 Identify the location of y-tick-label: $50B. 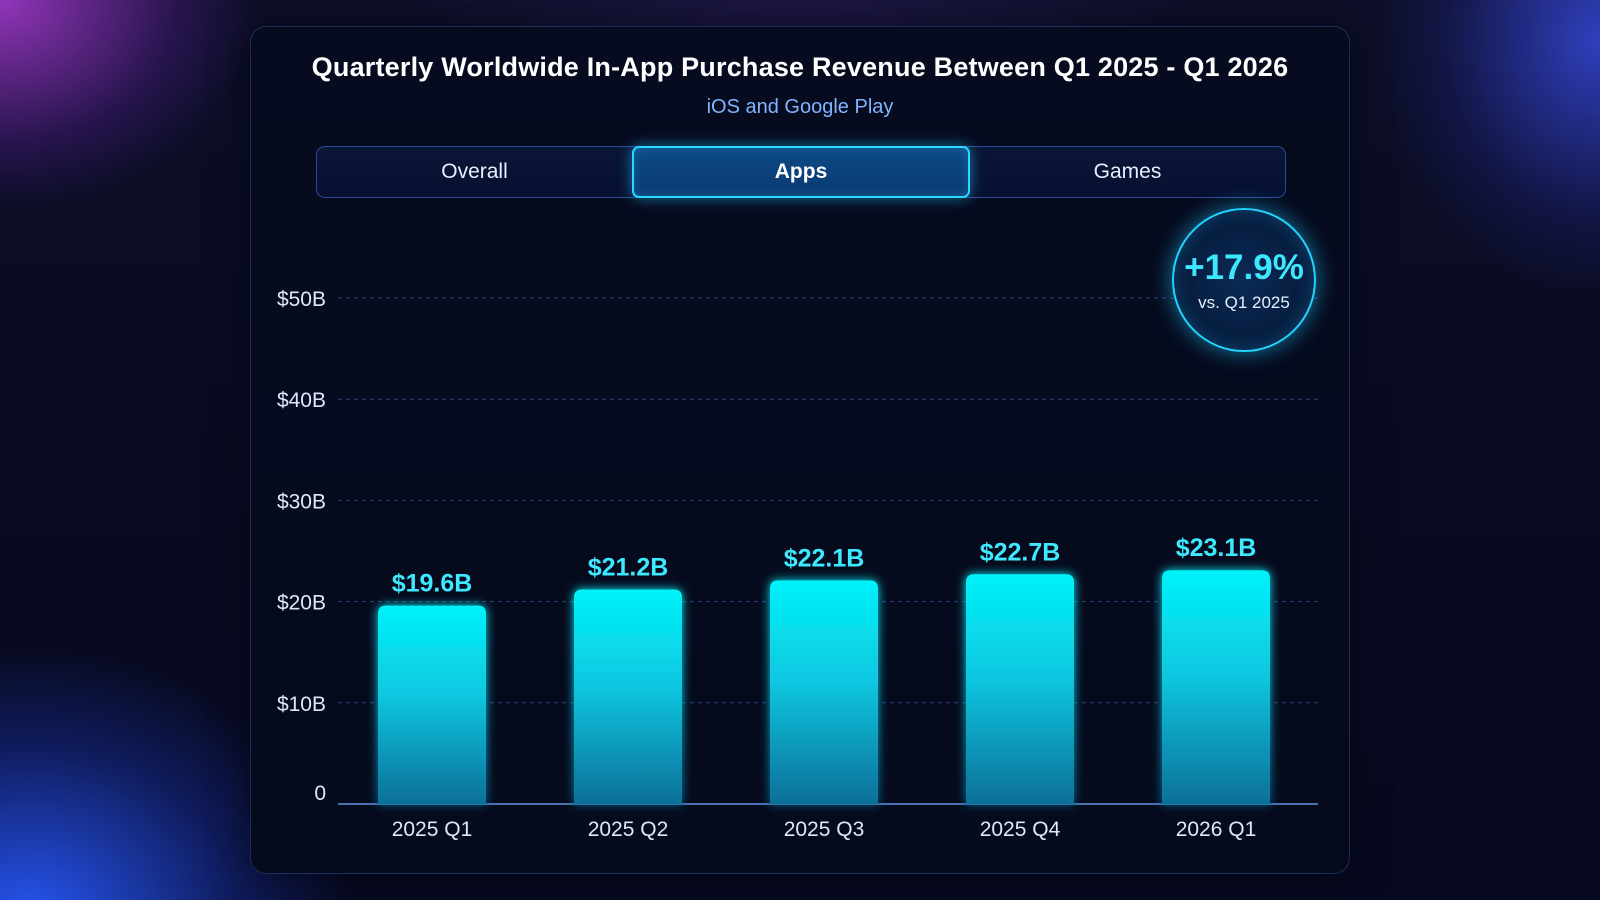
(301, 299).